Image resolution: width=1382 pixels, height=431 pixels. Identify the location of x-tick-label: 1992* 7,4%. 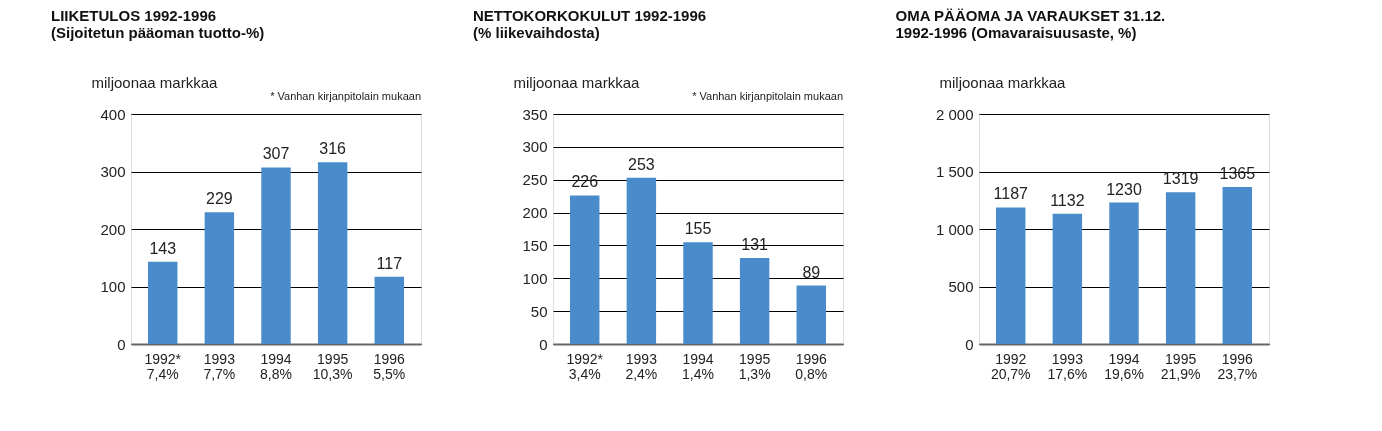
(163, 366).